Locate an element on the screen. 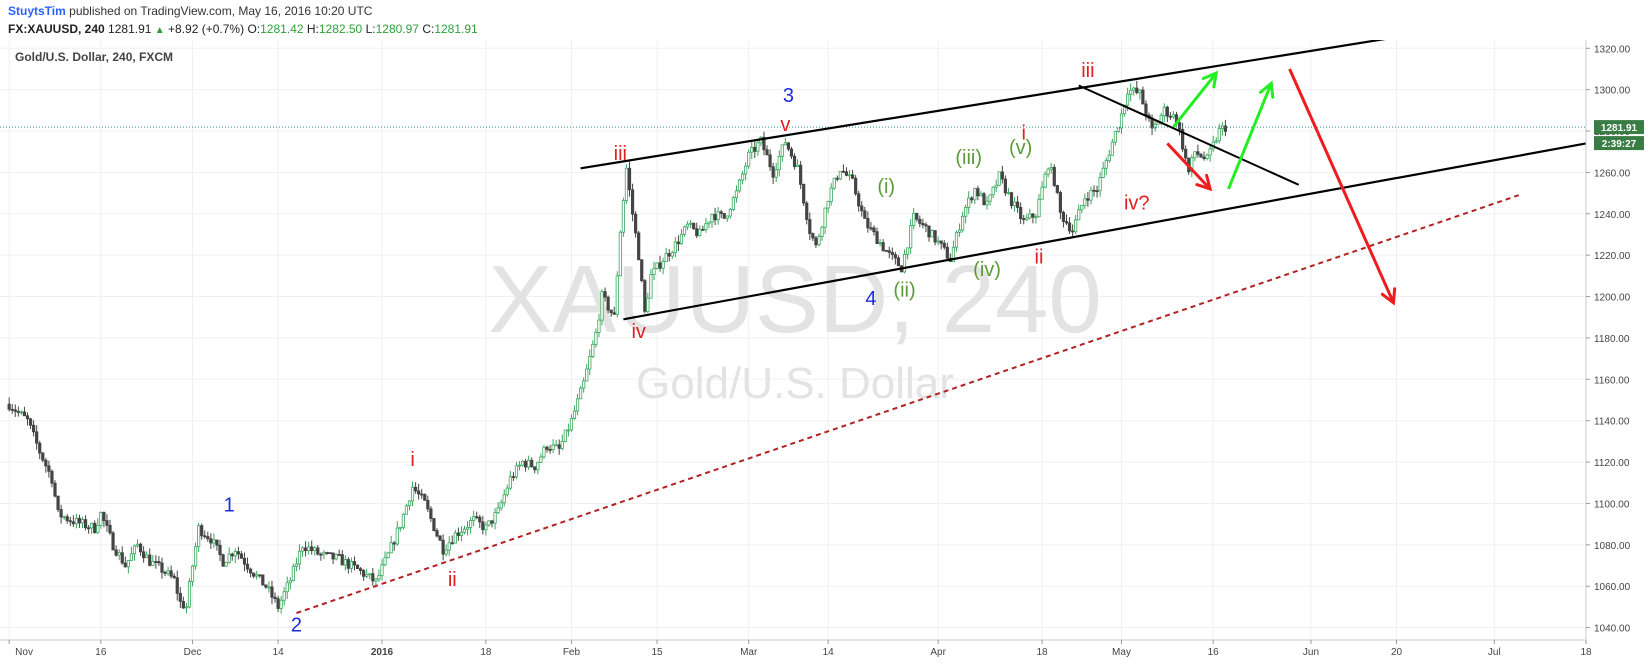  wave-label: iii is located at coordinates (1087, 71).